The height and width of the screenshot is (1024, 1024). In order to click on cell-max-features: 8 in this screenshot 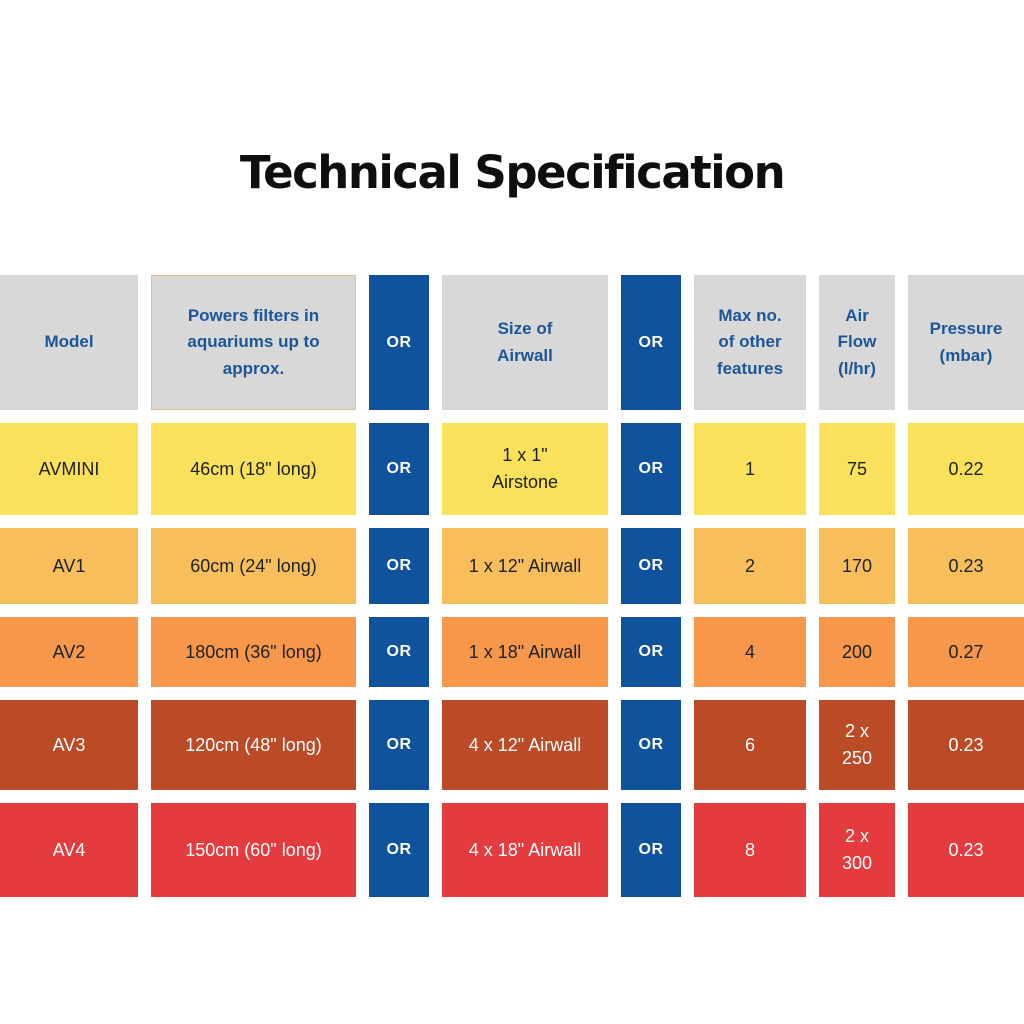, I will do `click(750, 850)`.